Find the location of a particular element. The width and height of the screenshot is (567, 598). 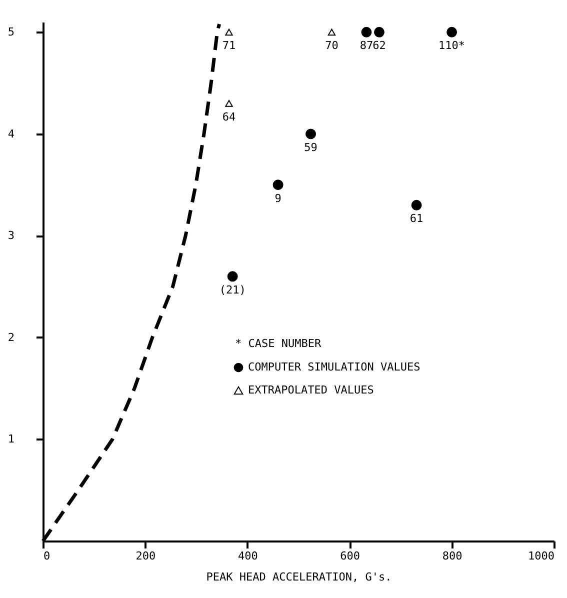

annotation: 87 is located at coordinates (367, 45).